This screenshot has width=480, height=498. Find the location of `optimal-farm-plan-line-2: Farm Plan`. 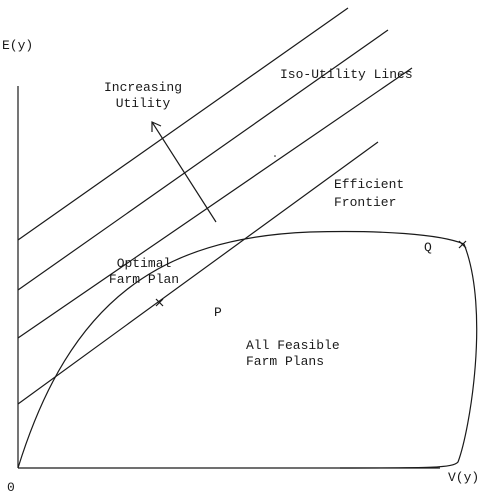

optimal-farm-plan-line-2: Farm Plan is located at coordinates (144, 279).